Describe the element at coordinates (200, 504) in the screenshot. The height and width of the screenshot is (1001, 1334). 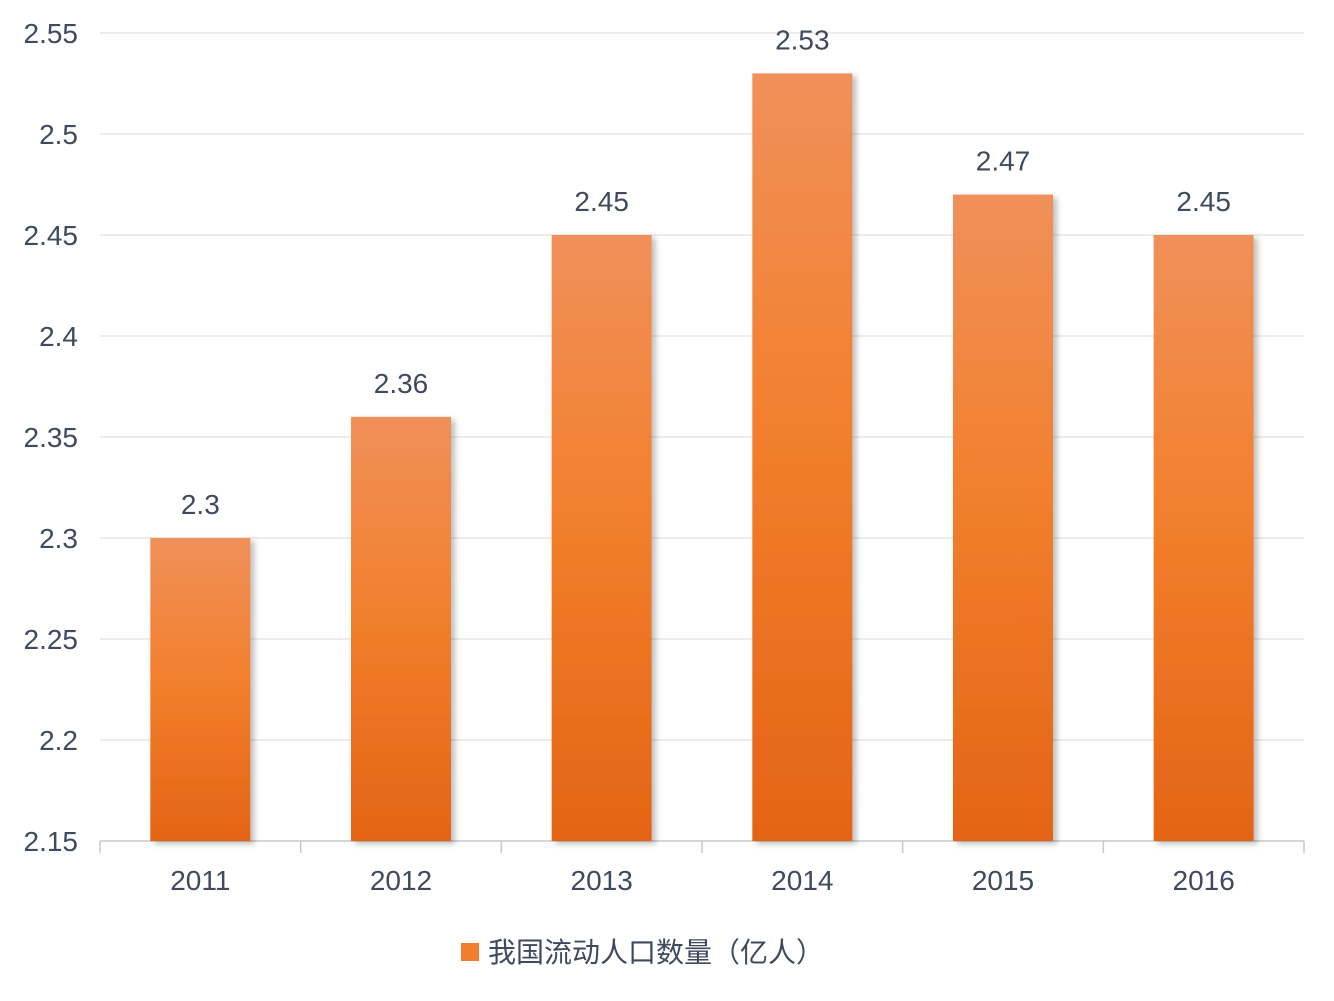
I see `data-label-2011: 2.3` at that location.